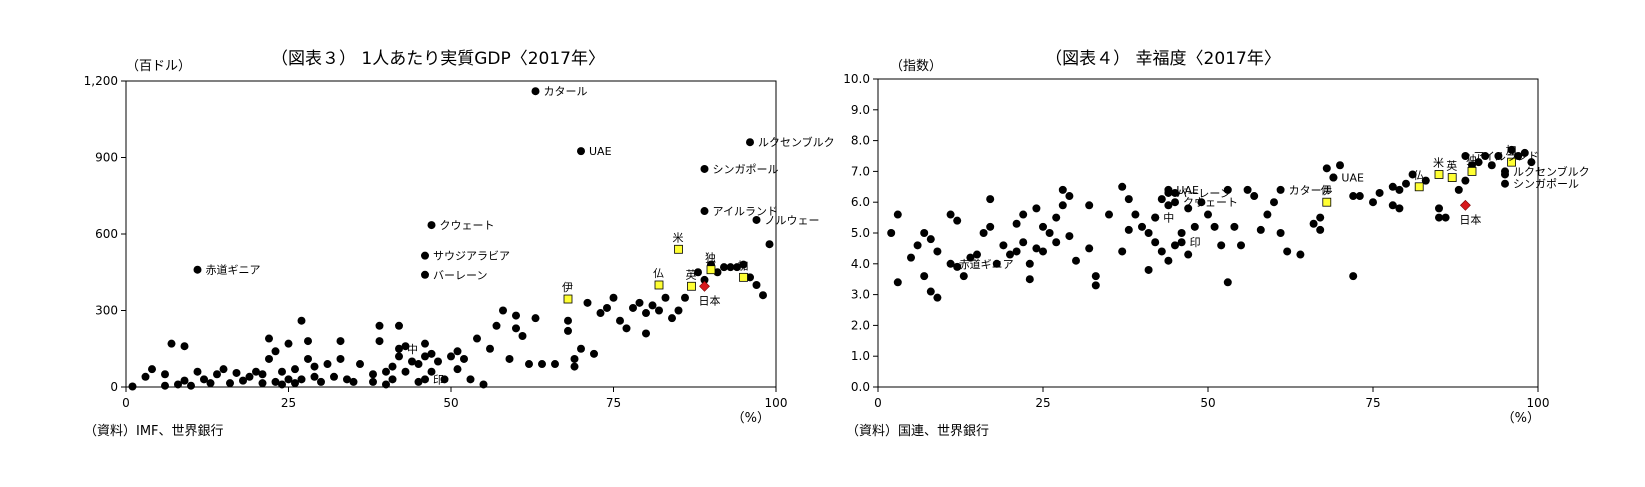  What do you see at coordinates (1438, 162) in the screenshot?
I see `chart-happiness-highlight-label: 米` at bounding box center [1438, 162].